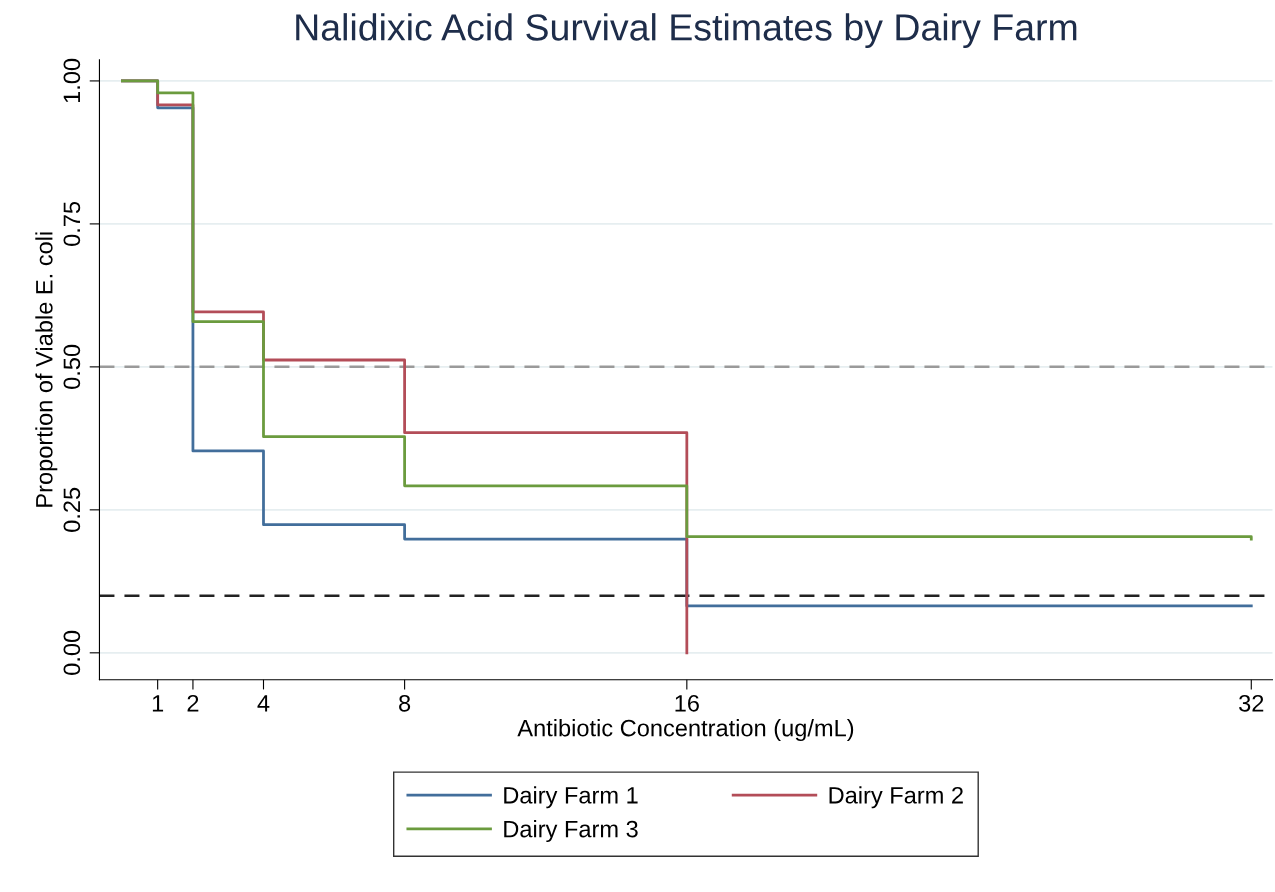 The height and width of the screenshot is (892, 1275). Describe the element at coordinates (685, 730) in the screenshot. I see `x-axis-title: Antibiotic Concentration (ug/mL)` at that location.